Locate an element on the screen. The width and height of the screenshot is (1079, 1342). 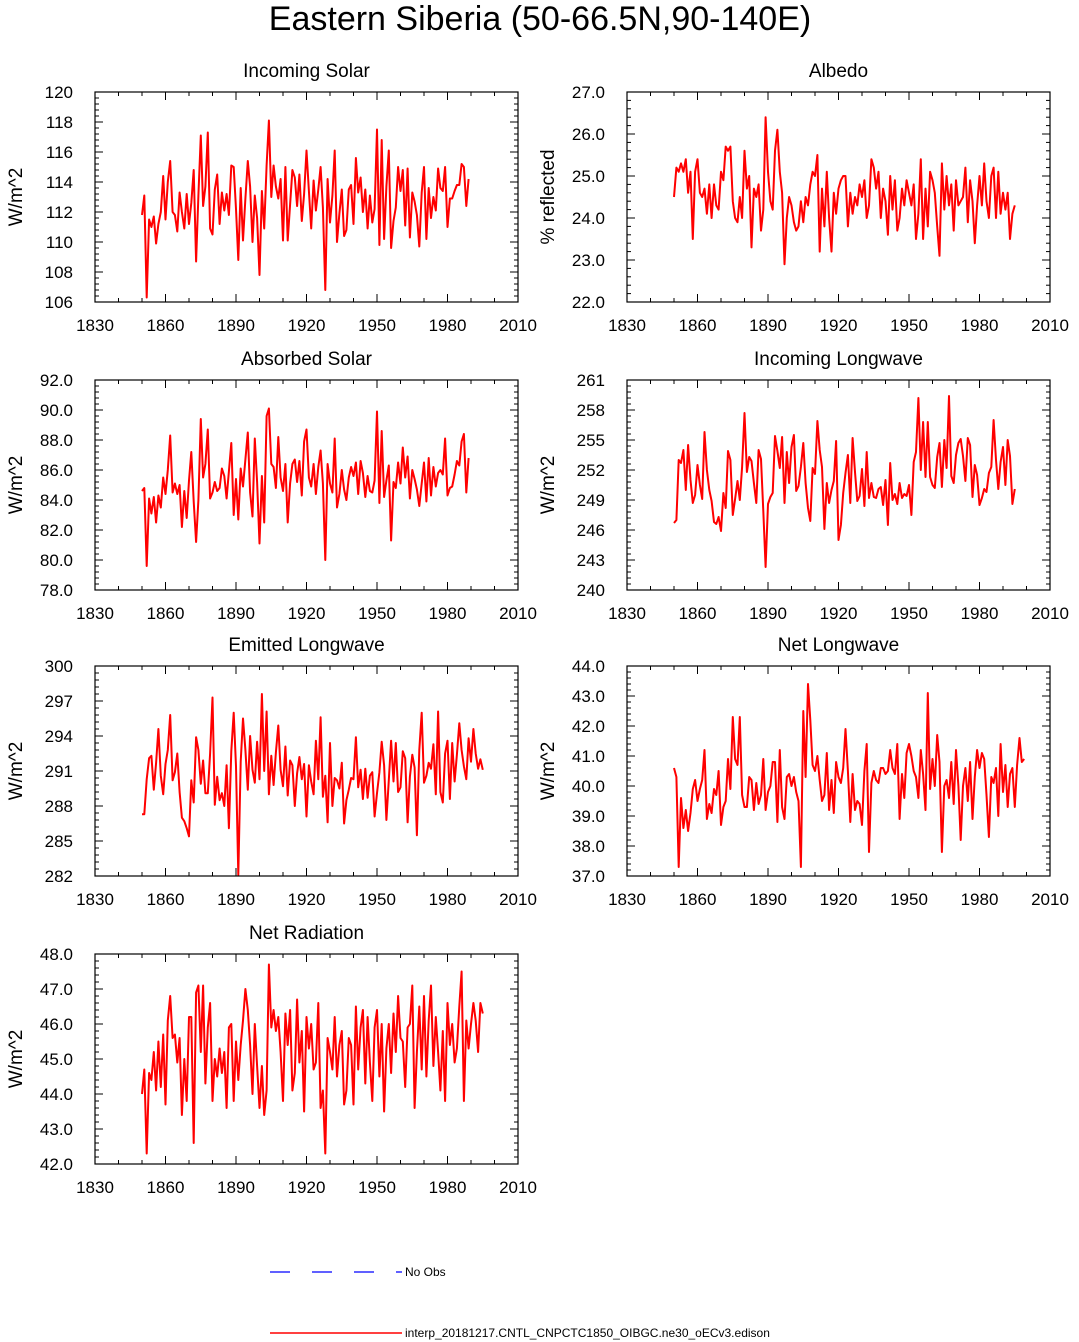
panel-title: Net Longwave is located at coordinates (838, 645).